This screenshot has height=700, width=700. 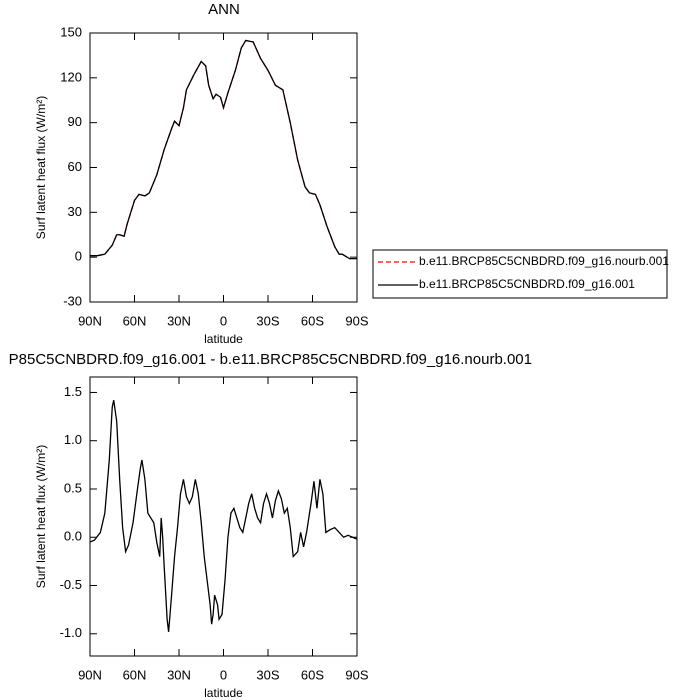 What do you see at coordinates (73, 536) in the screenshot?
I see `y-tick-label: 0.0` at bounding box center [73, 536].